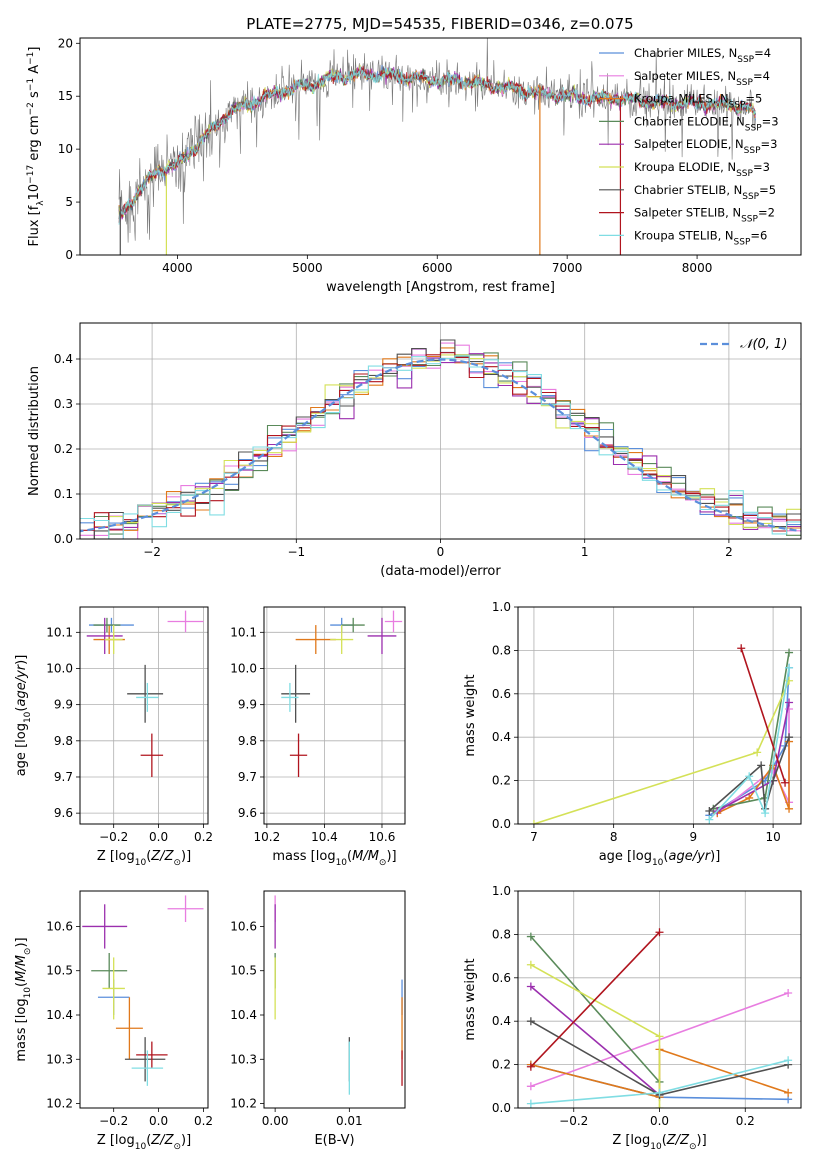 The image size is (819, 1170). Describe the element at coordinates (243, 632) in the screenshot. I see `y-tick-label: 10.1` at that location.